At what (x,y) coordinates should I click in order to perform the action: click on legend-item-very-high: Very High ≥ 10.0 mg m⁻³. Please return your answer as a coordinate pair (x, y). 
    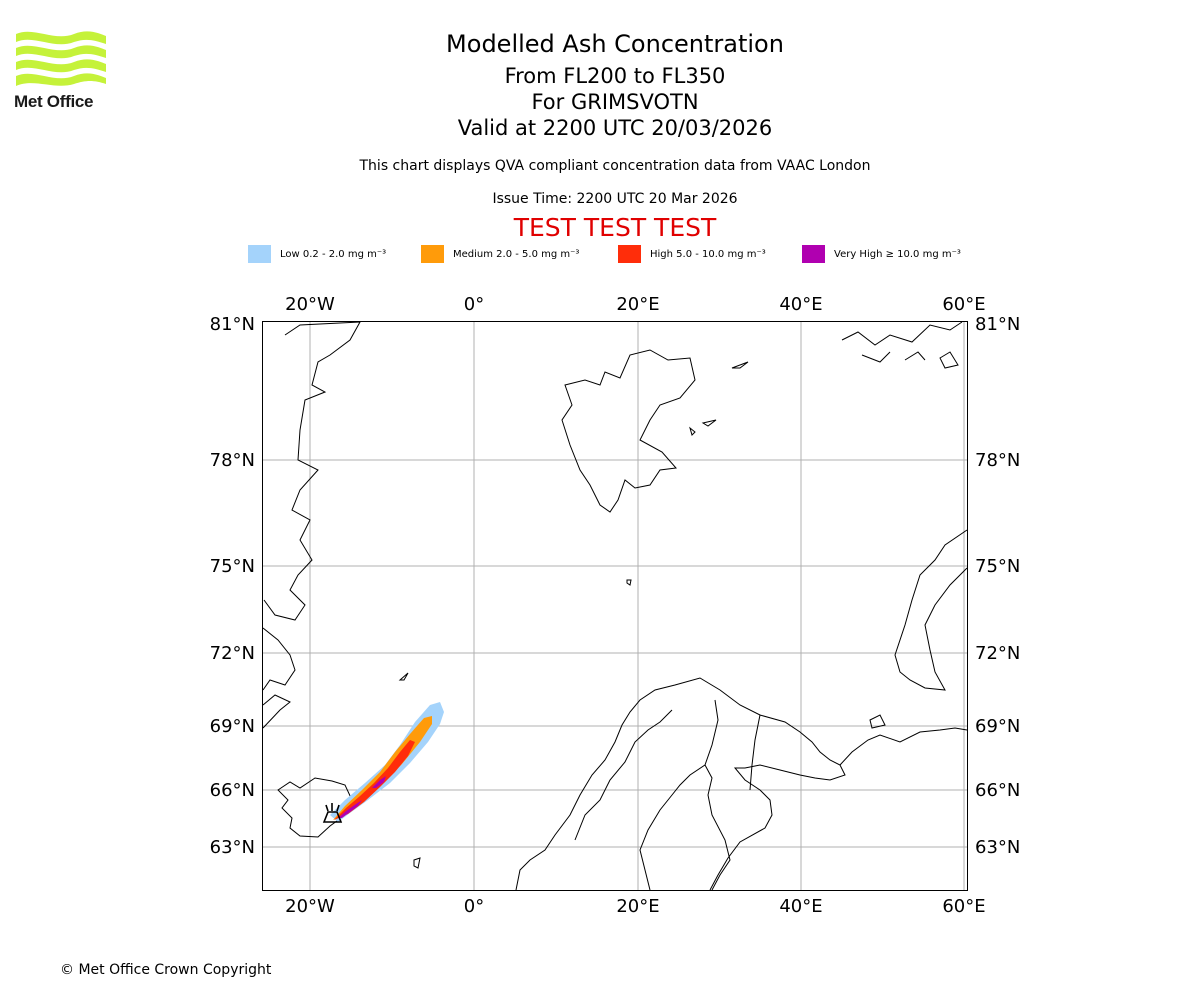
    Looking at the image, I should click on (881, 254).